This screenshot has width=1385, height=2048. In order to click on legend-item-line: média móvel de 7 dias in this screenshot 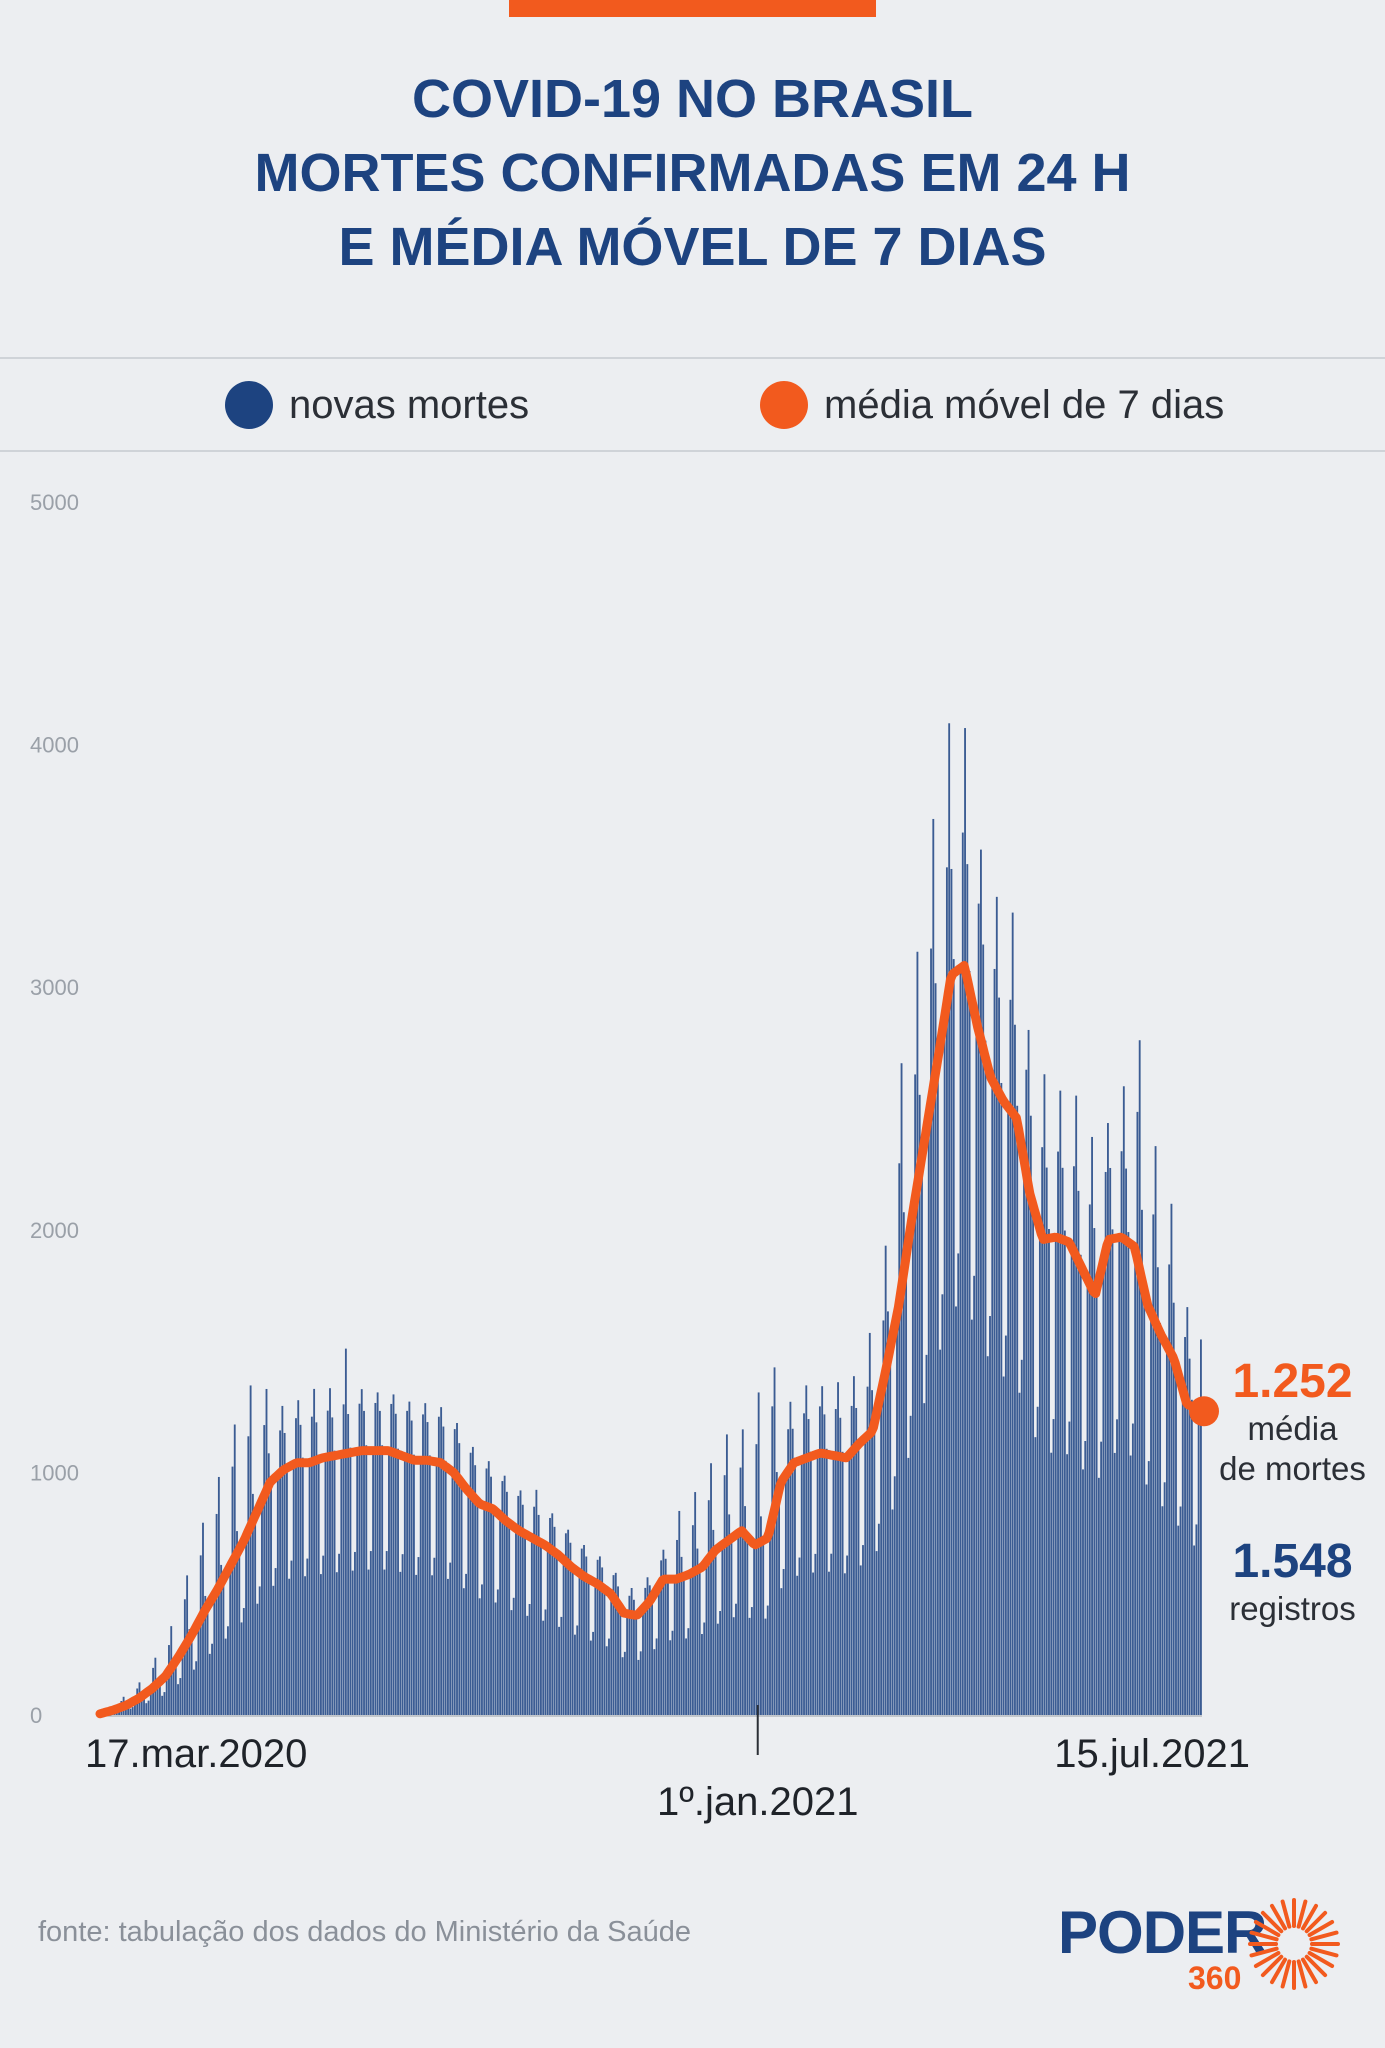, I will do `click(992, 405)`.